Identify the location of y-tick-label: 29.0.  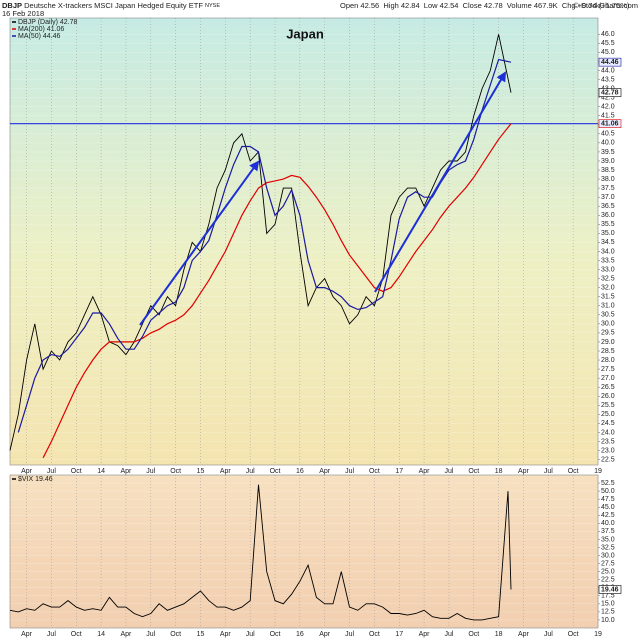
(608, 342).